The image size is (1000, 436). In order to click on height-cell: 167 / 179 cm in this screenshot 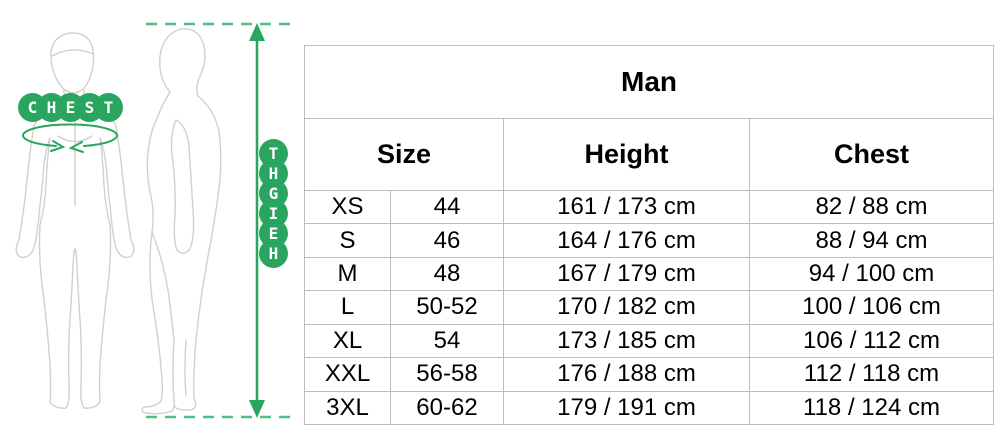, I will do `click(626, 274)`.